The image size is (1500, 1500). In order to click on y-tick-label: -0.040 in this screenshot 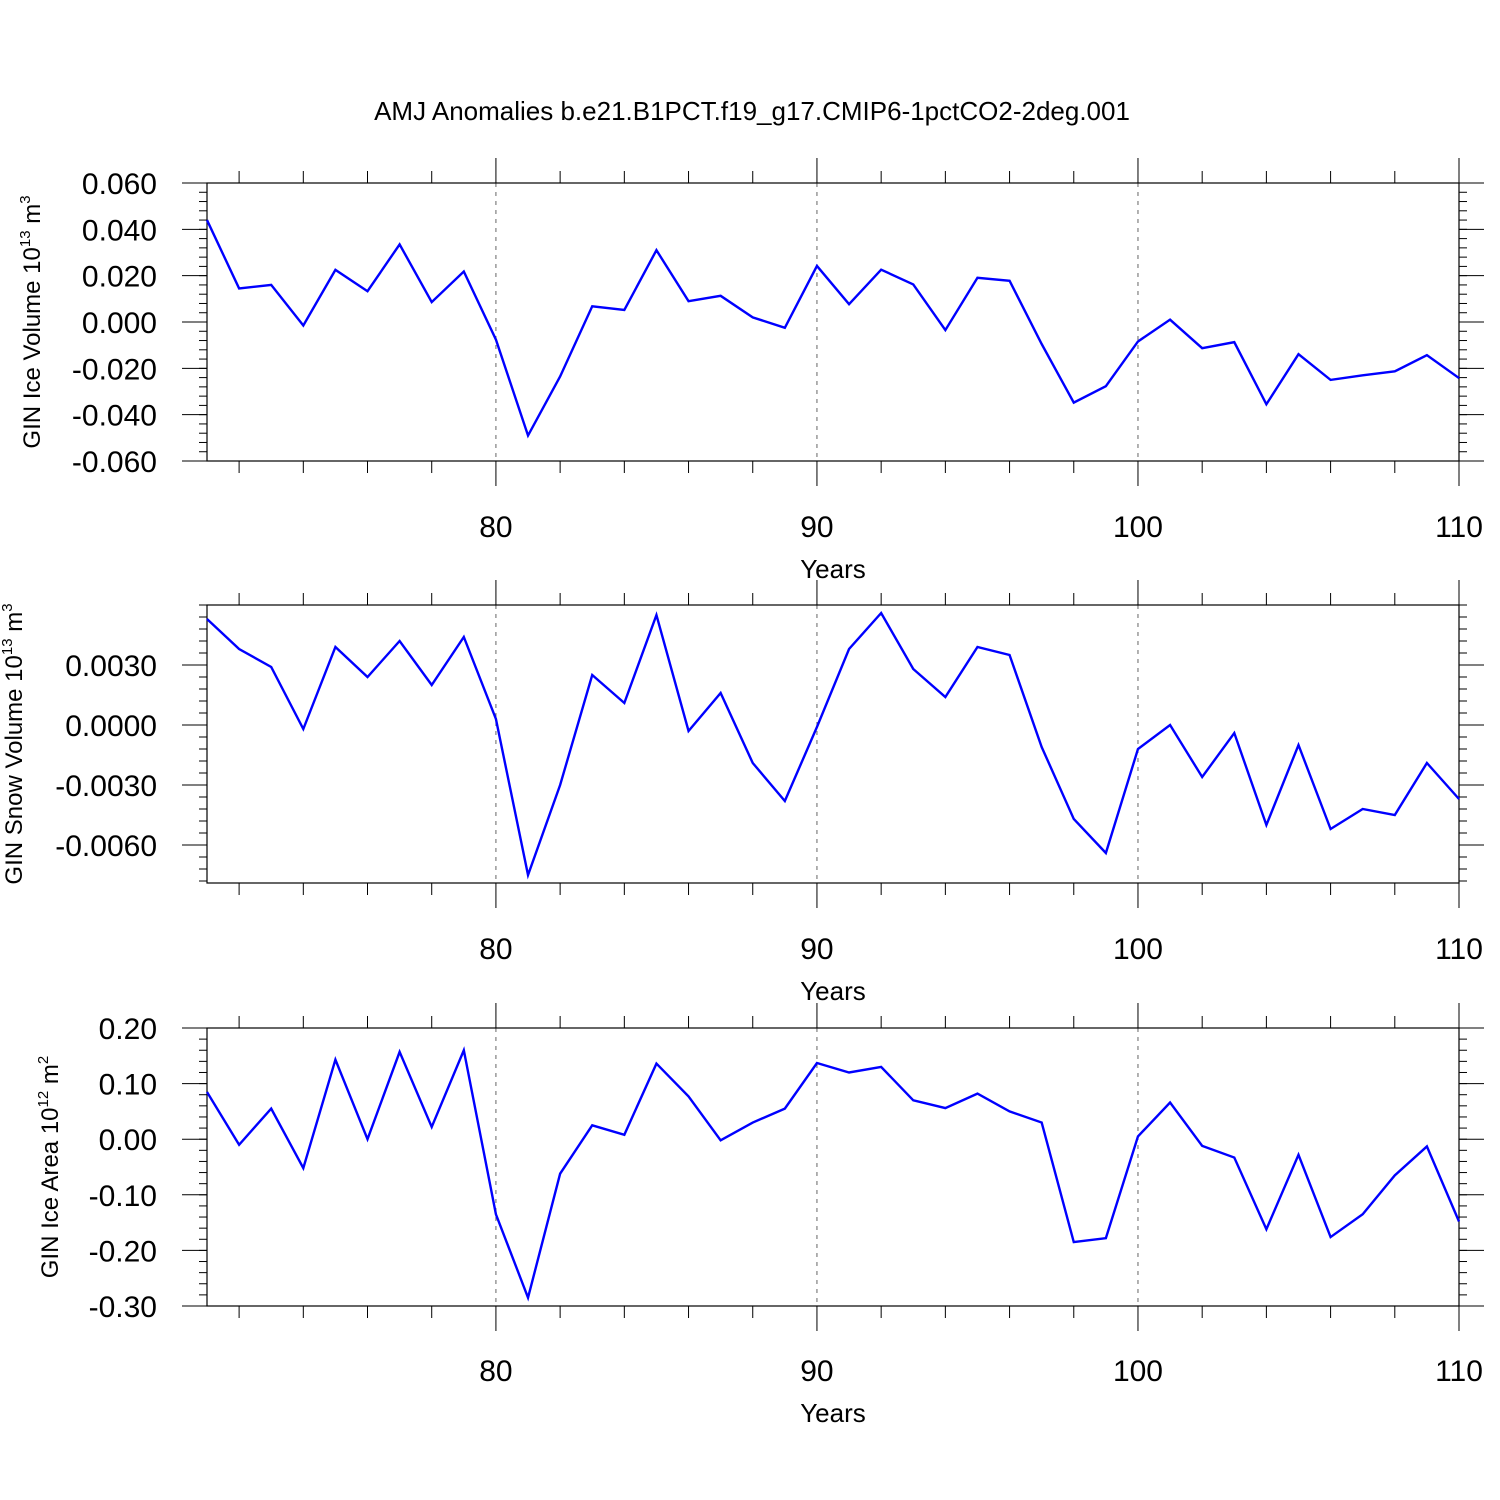, I will do `click(114, 416)`.